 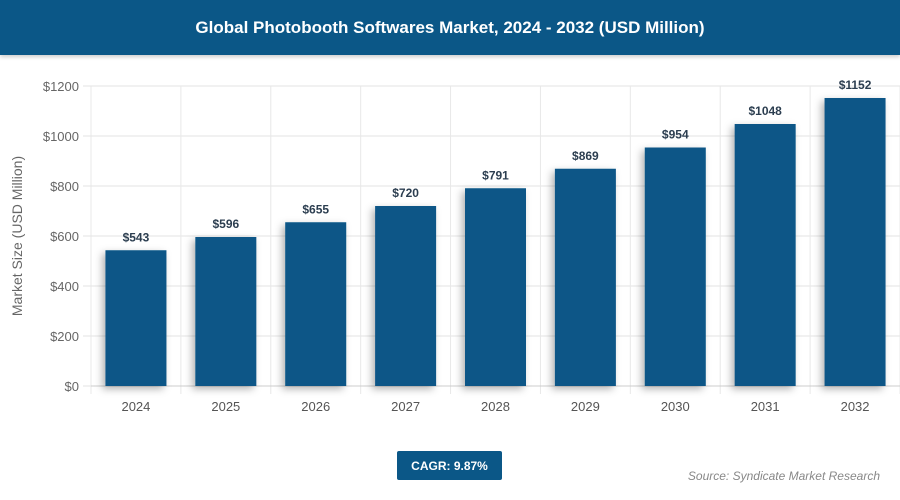 I want to click on data-label: $791, so click(x=495, y=175).